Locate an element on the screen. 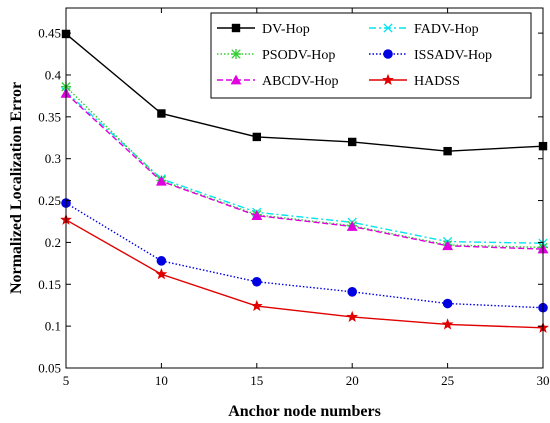 Image resolution: width=550 pixels, height=423 pixels. y-tick-label: 0.2 is located at coordinates (53, 242).